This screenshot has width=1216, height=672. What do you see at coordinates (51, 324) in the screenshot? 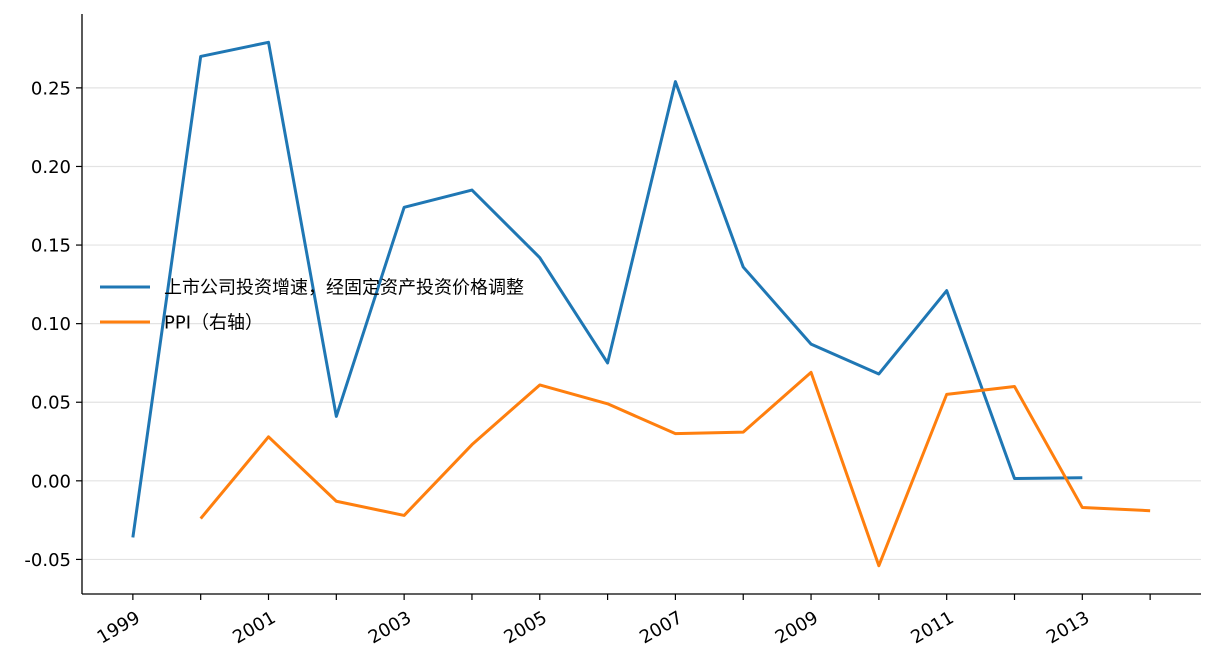
I see `y-tick-label: 0.10` at bounding box center [51, 324].